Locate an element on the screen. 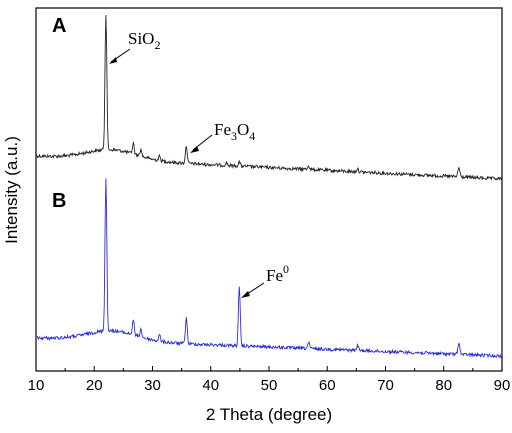 This screenshot has height=433, width=512. x-tick-label: 70 is located at coordinates (385, 385).